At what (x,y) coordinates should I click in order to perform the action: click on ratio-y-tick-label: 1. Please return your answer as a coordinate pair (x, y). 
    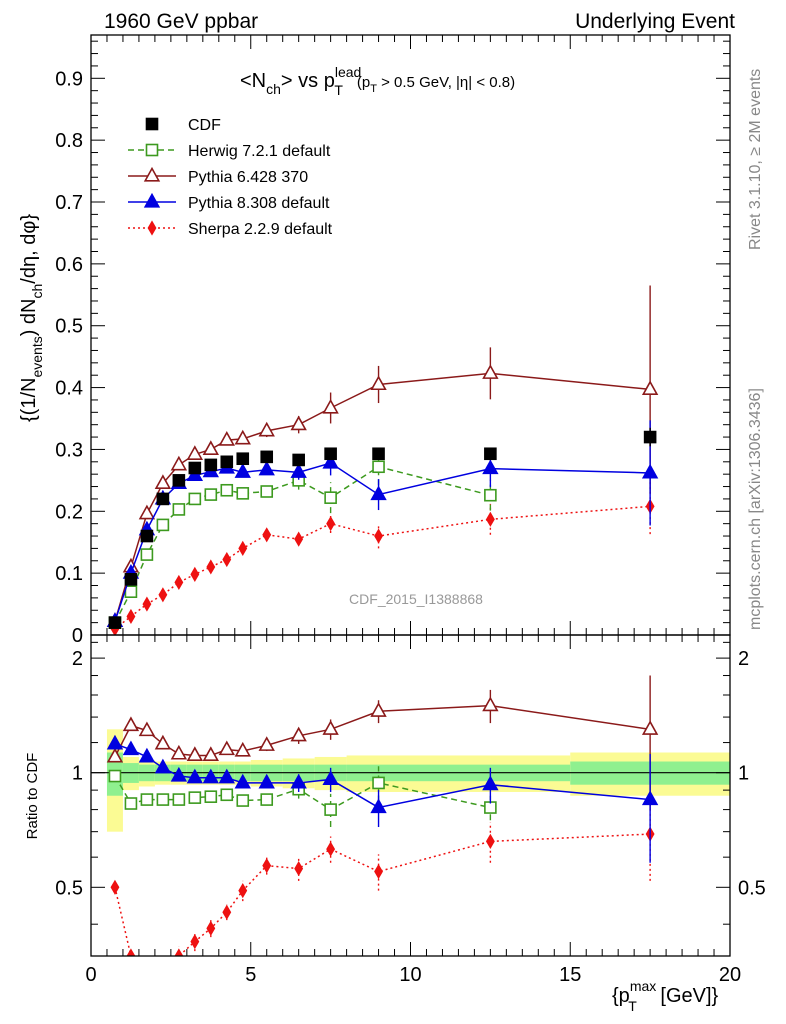
    Looking at the image, I should click on (77, 774).